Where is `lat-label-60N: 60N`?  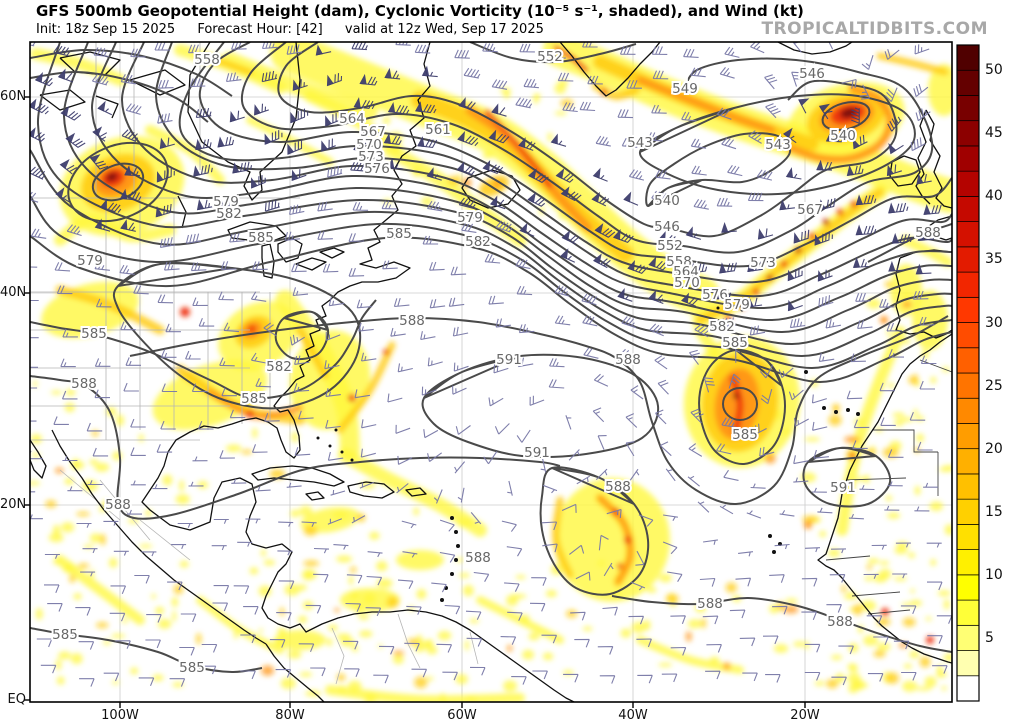 lat-label-60N: 60N is located at coordinates (13, 96).